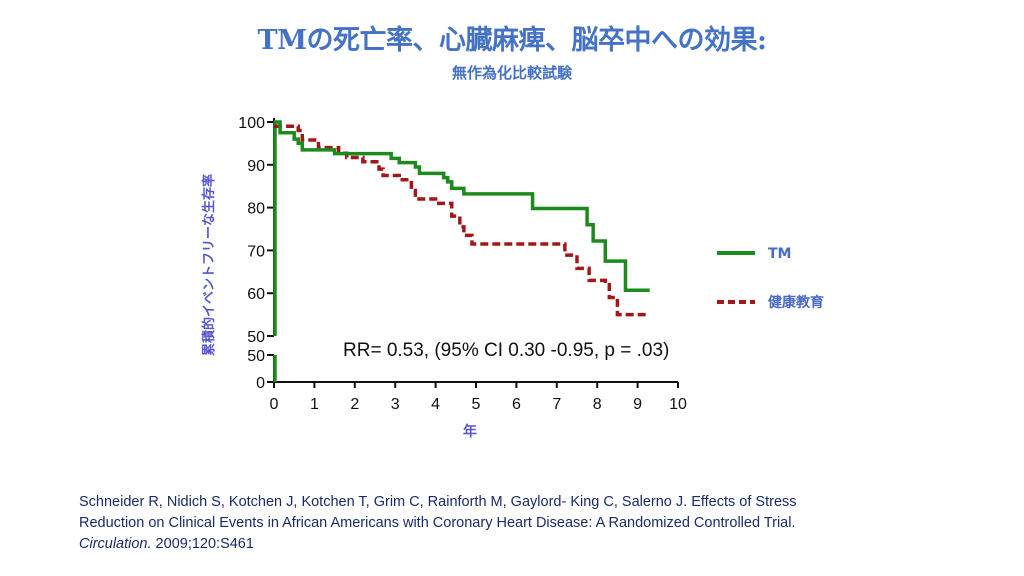 This screenshot has width=1024, height=576. Describe the element at coordinates (314, 404) in the screenshot. I see `x-tick-label: 1` at that location.